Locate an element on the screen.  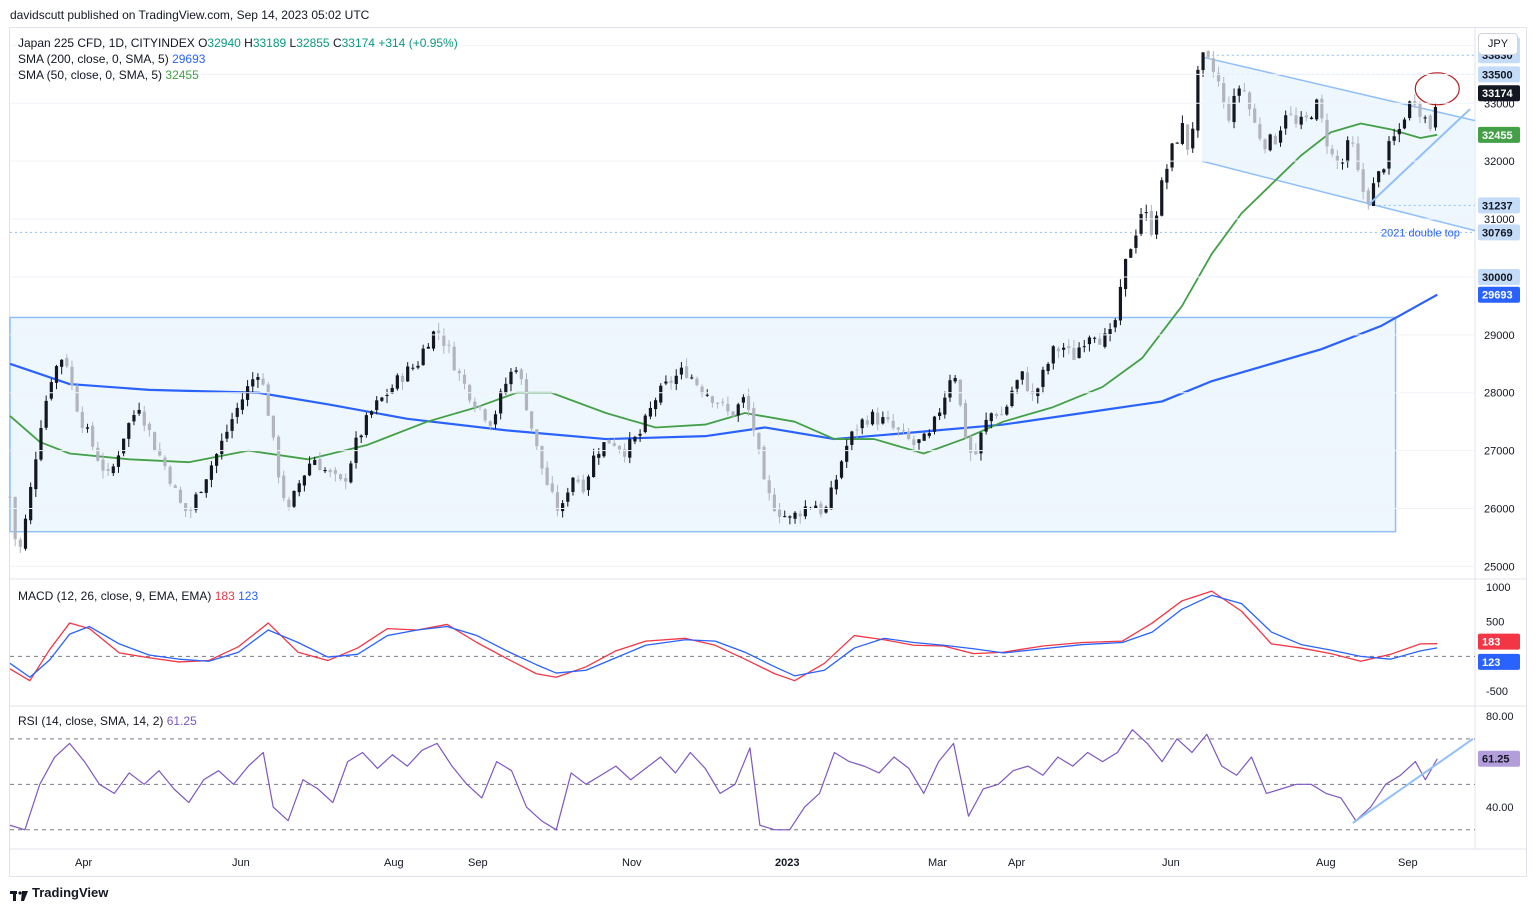
time-tick-0-Apr: Apr is located at coordinates (83, 863).